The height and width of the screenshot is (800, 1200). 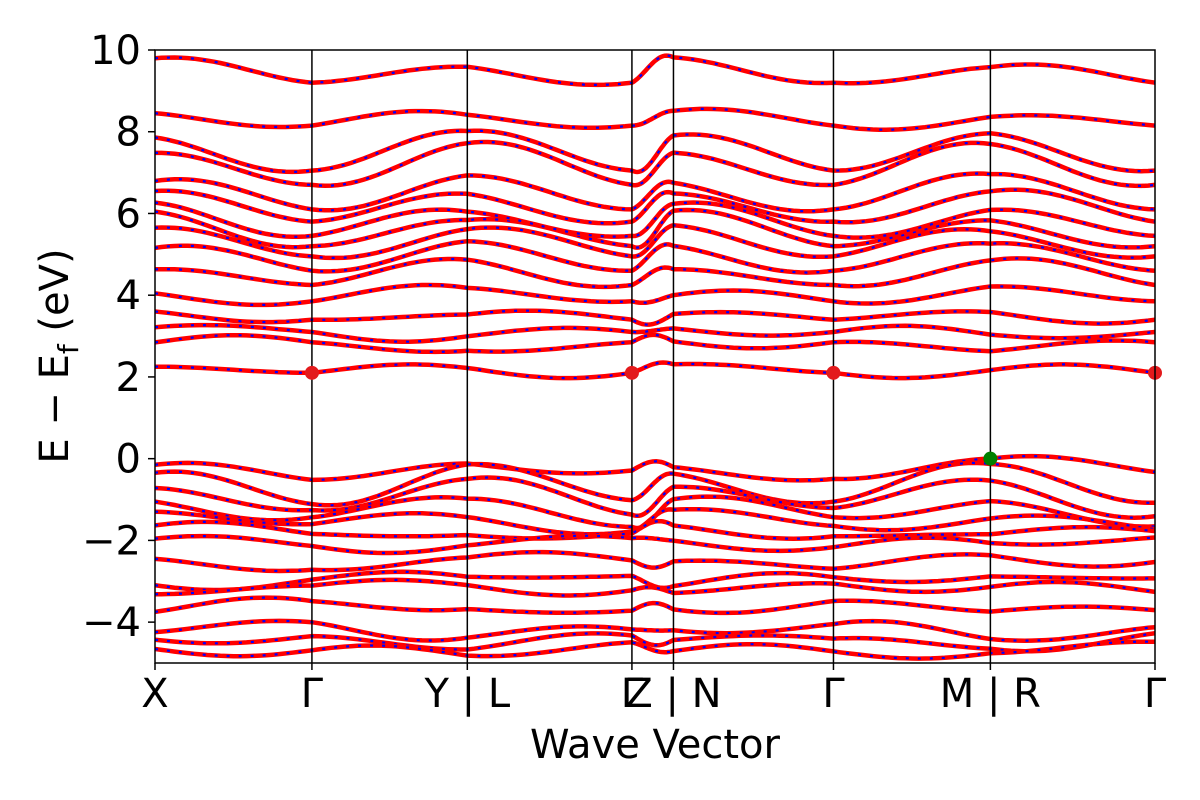 What do you see at coordinates (990, 458) in the screenshot?
I see `vbm-marker` at bounding box center [990, 458].